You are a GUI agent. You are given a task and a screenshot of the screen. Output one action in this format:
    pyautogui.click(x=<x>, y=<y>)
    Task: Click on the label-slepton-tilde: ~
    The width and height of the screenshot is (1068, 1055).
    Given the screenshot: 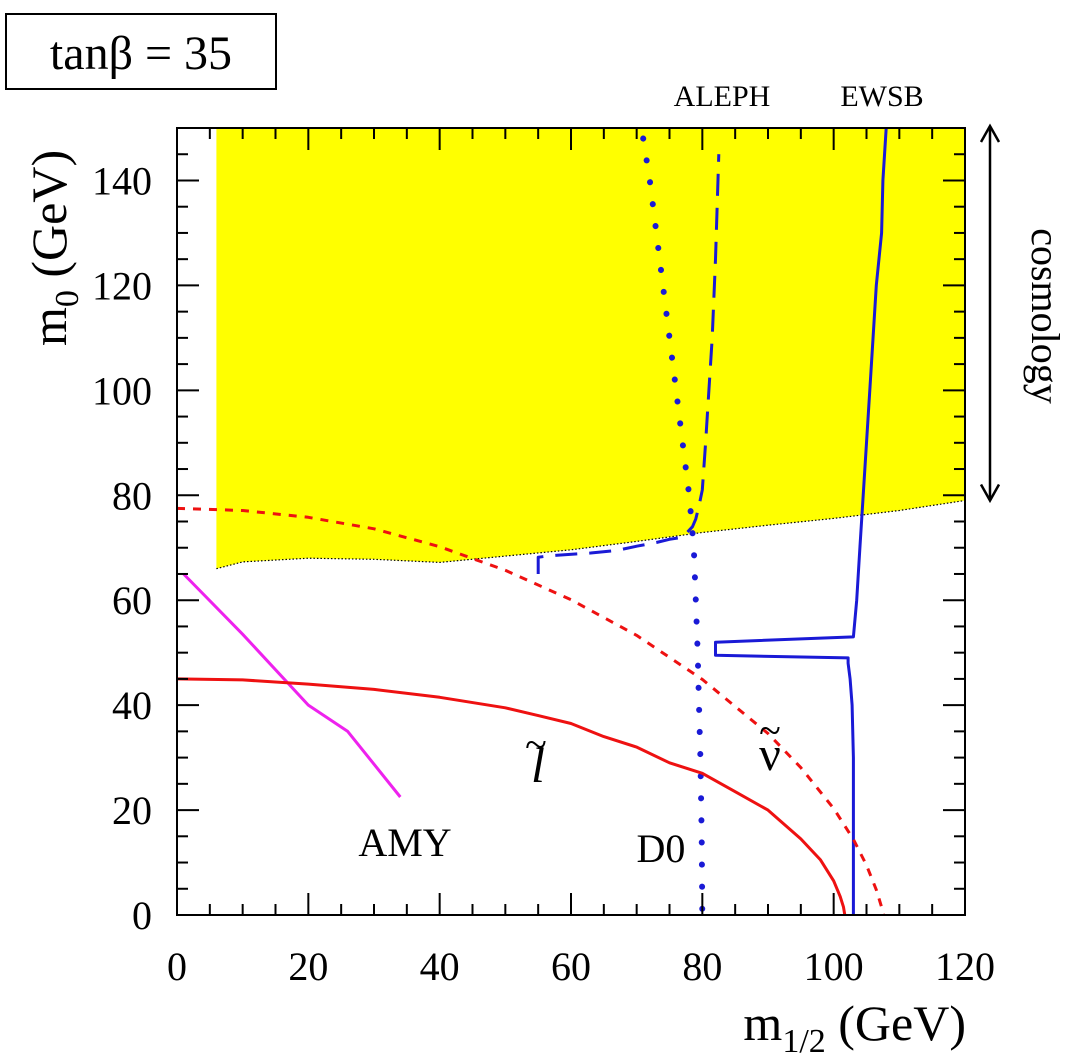 What is the action you would take?
    pyautogui.click(x=536, y=744)
    